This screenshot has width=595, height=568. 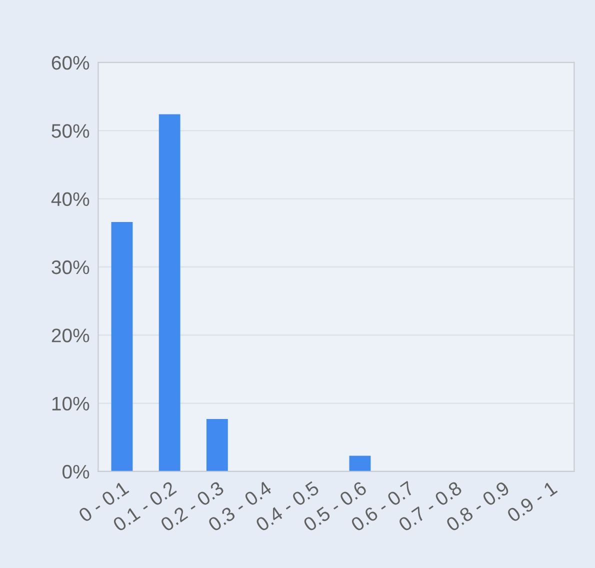 I want to click on y-tick-label: 40%, so click(x=70, y=199).